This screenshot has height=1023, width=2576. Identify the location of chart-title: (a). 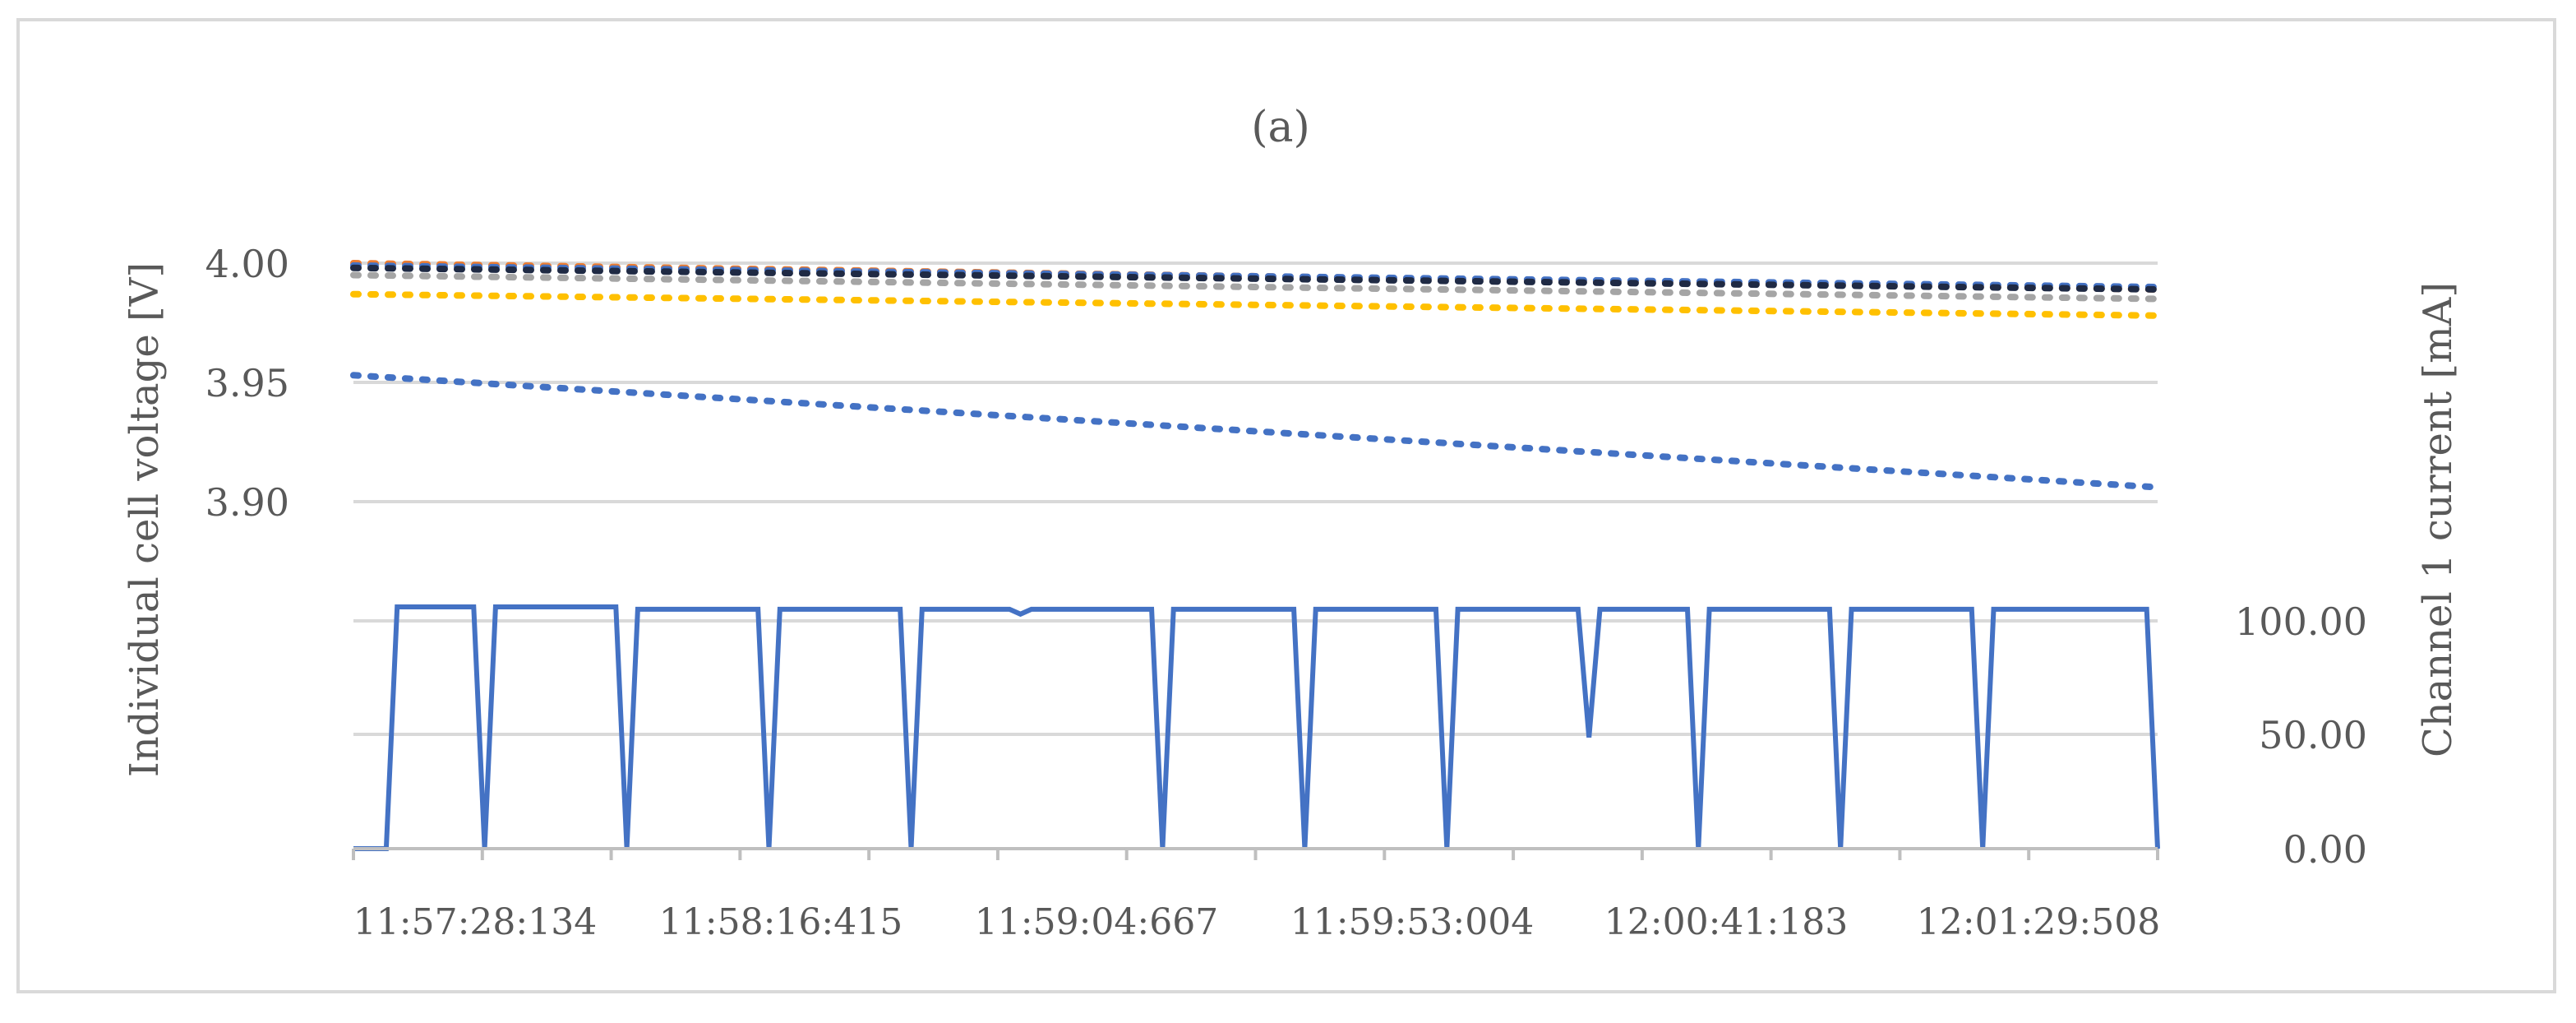
(1281, 128).